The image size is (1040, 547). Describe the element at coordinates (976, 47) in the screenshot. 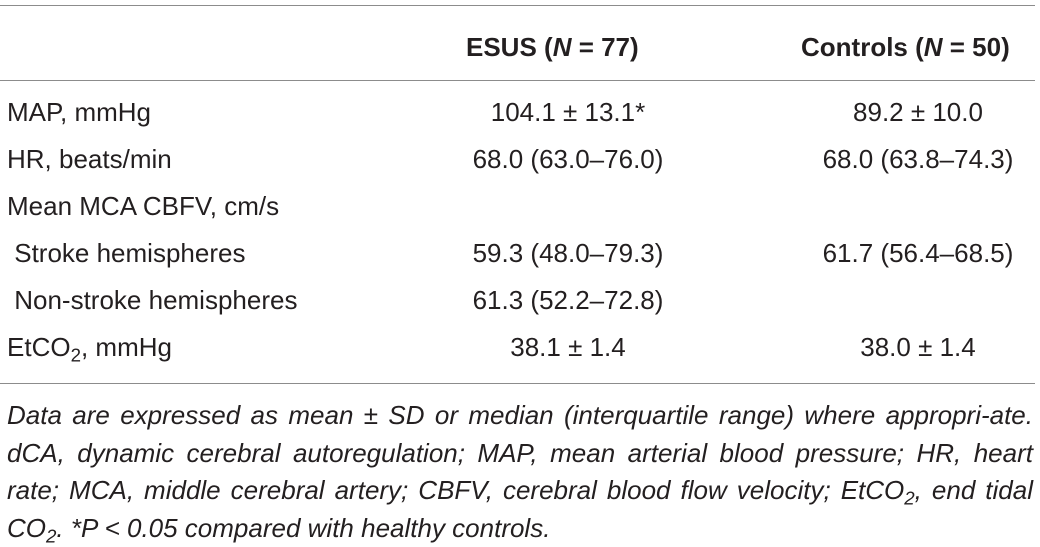

I see `controls-n-value: = 50)` at that location.